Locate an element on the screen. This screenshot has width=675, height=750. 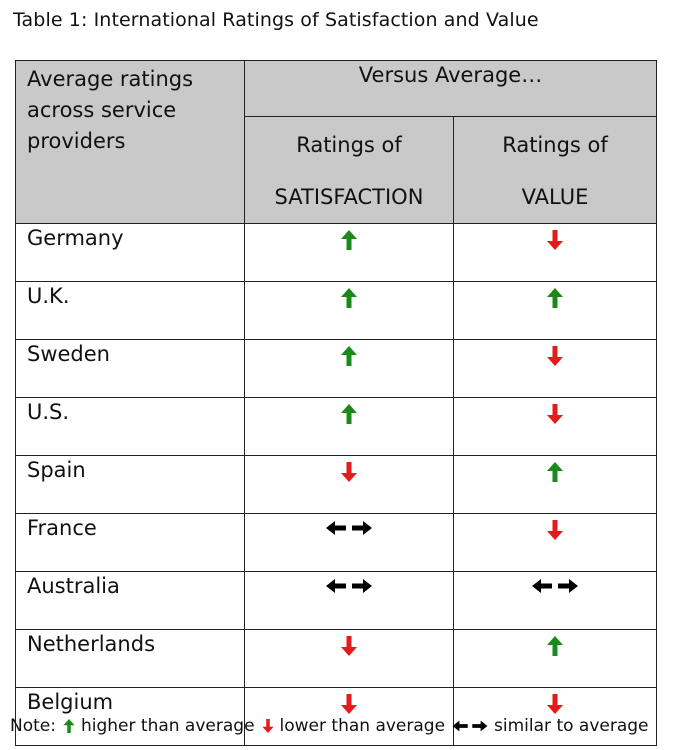
table-row: Sweden is located at coordinates (336, 368).